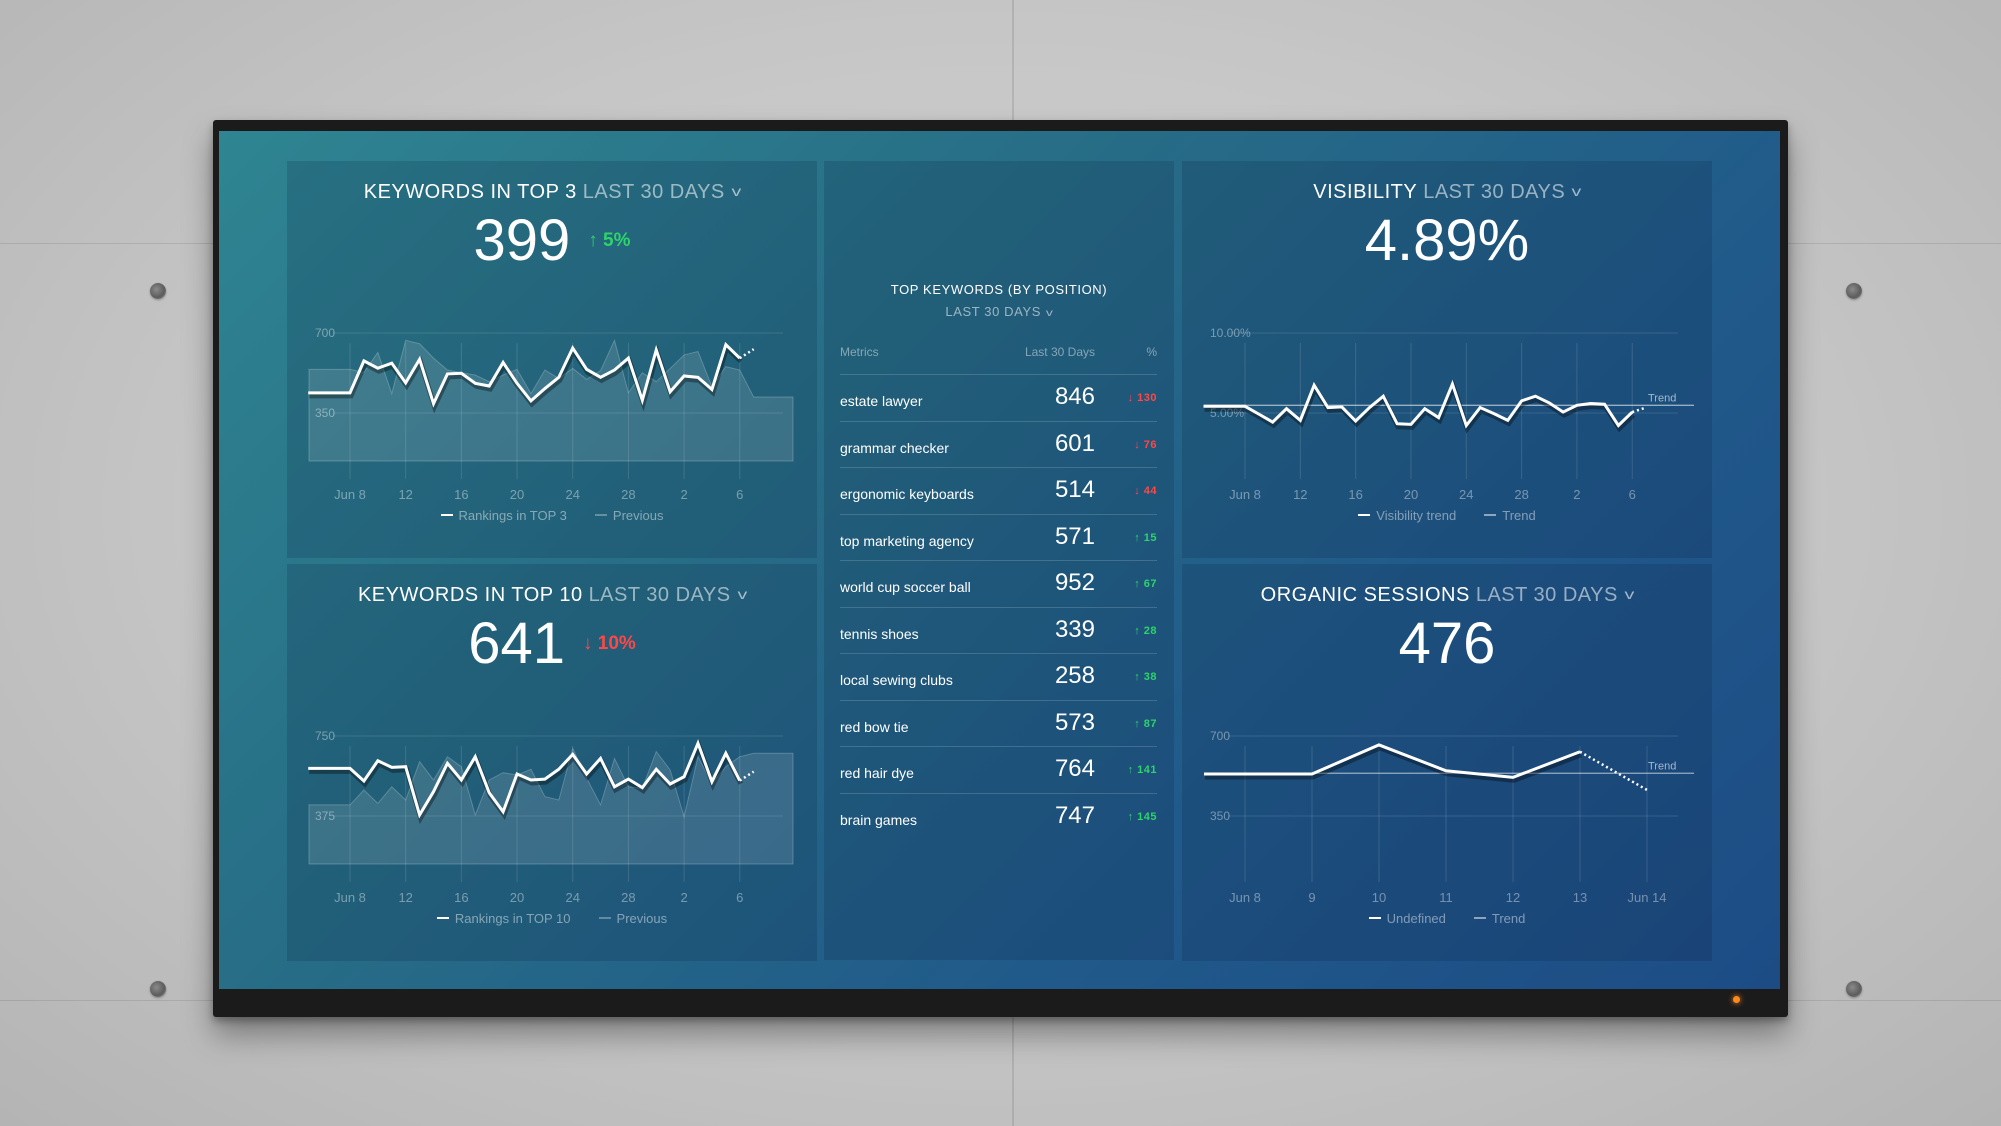  What do you see at coordinates (551, 805) in the screenshot?
I see `previous-area` at bounding box center [551, 805].